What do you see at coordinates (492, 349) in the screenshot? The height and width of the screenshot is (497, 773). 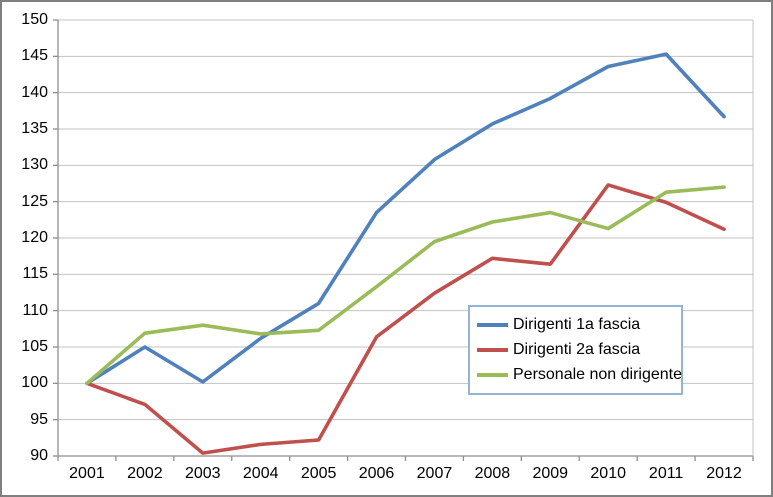 I see `legend-line-swatch-red` at bounding box center [492, 349].